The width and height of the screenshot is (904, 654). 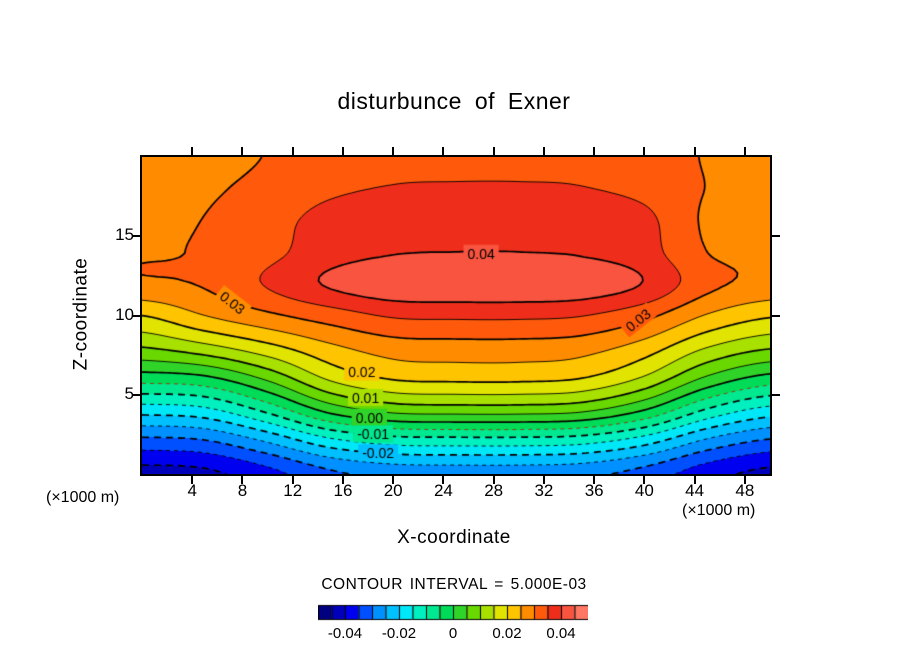 What do you see at coordinates (192, 490) in the screenshot?
I see `x-tick-label: 4` at bounding box center [192, 490].